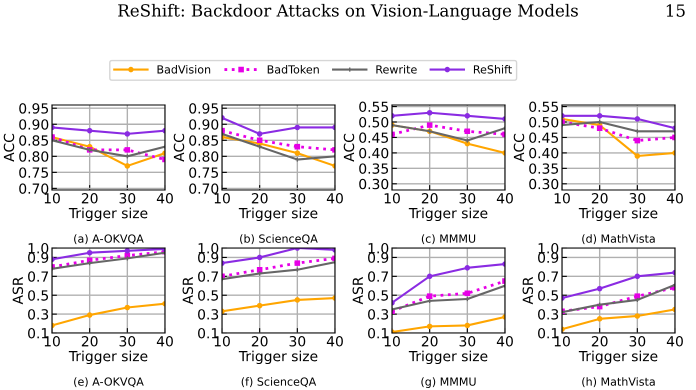 This screenshot has height=390, width=696. Describe the element at coordinates (396, 69) in the screenshot. I see `legend-label: Rewrite` at that location.